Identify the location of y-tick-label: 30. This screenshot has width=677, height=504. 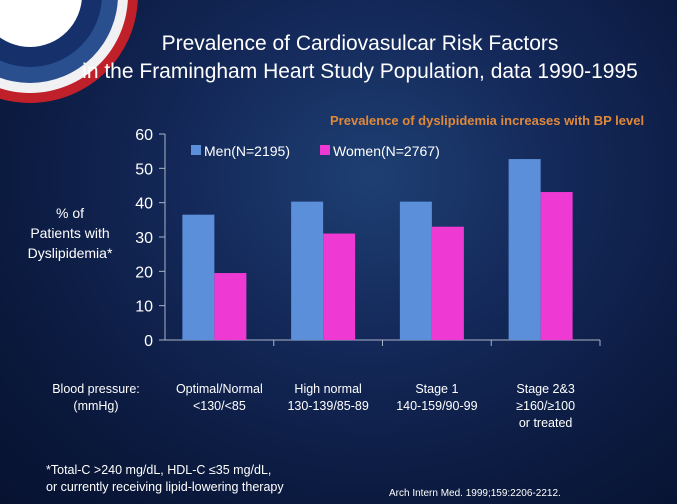
(144, 238).